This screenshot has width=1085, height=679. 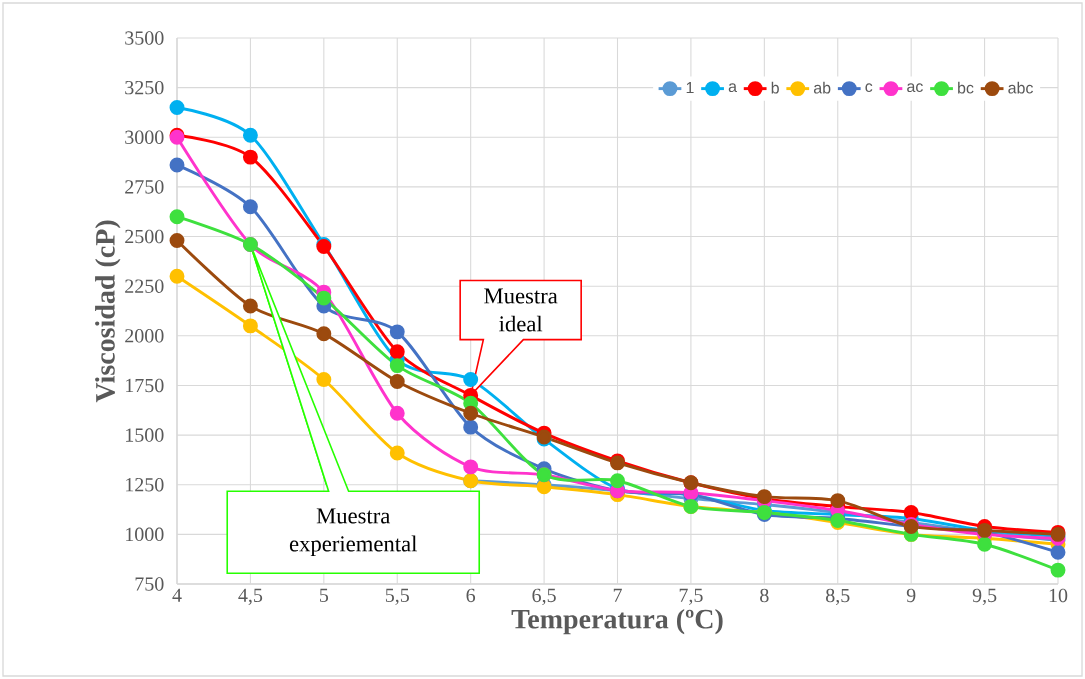 What do you see at coordinates (144, 187) in the screenshot?
I see `y-tick-label: 2750` at bounding box center [144, 187].